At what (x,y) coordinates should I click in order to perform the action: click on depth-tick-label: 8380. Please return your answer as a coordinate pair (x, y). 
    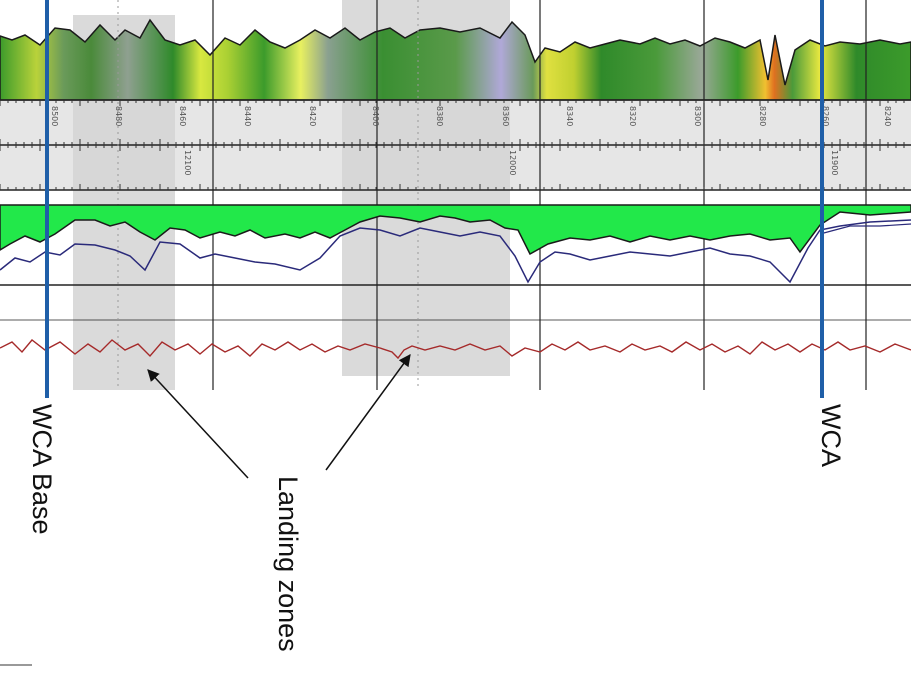
    Looking at the image, I should click on (439, 116).